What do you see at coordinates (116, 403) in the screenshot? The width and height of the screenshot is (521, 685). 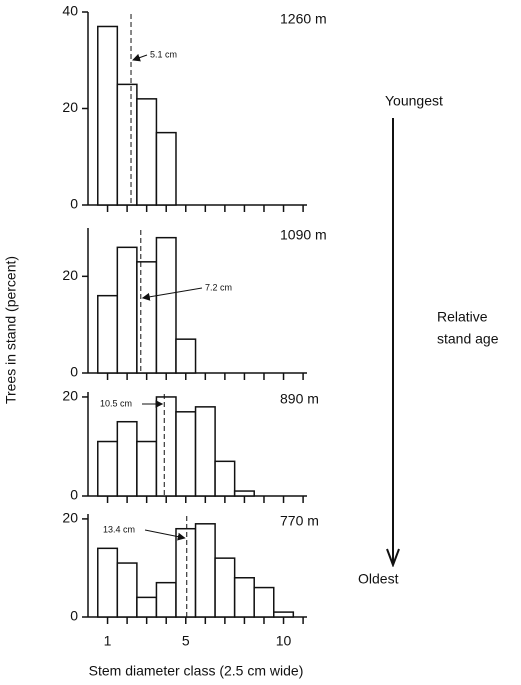 I see `mean-label: 10.5 cm` at bounding box center [116, 403].